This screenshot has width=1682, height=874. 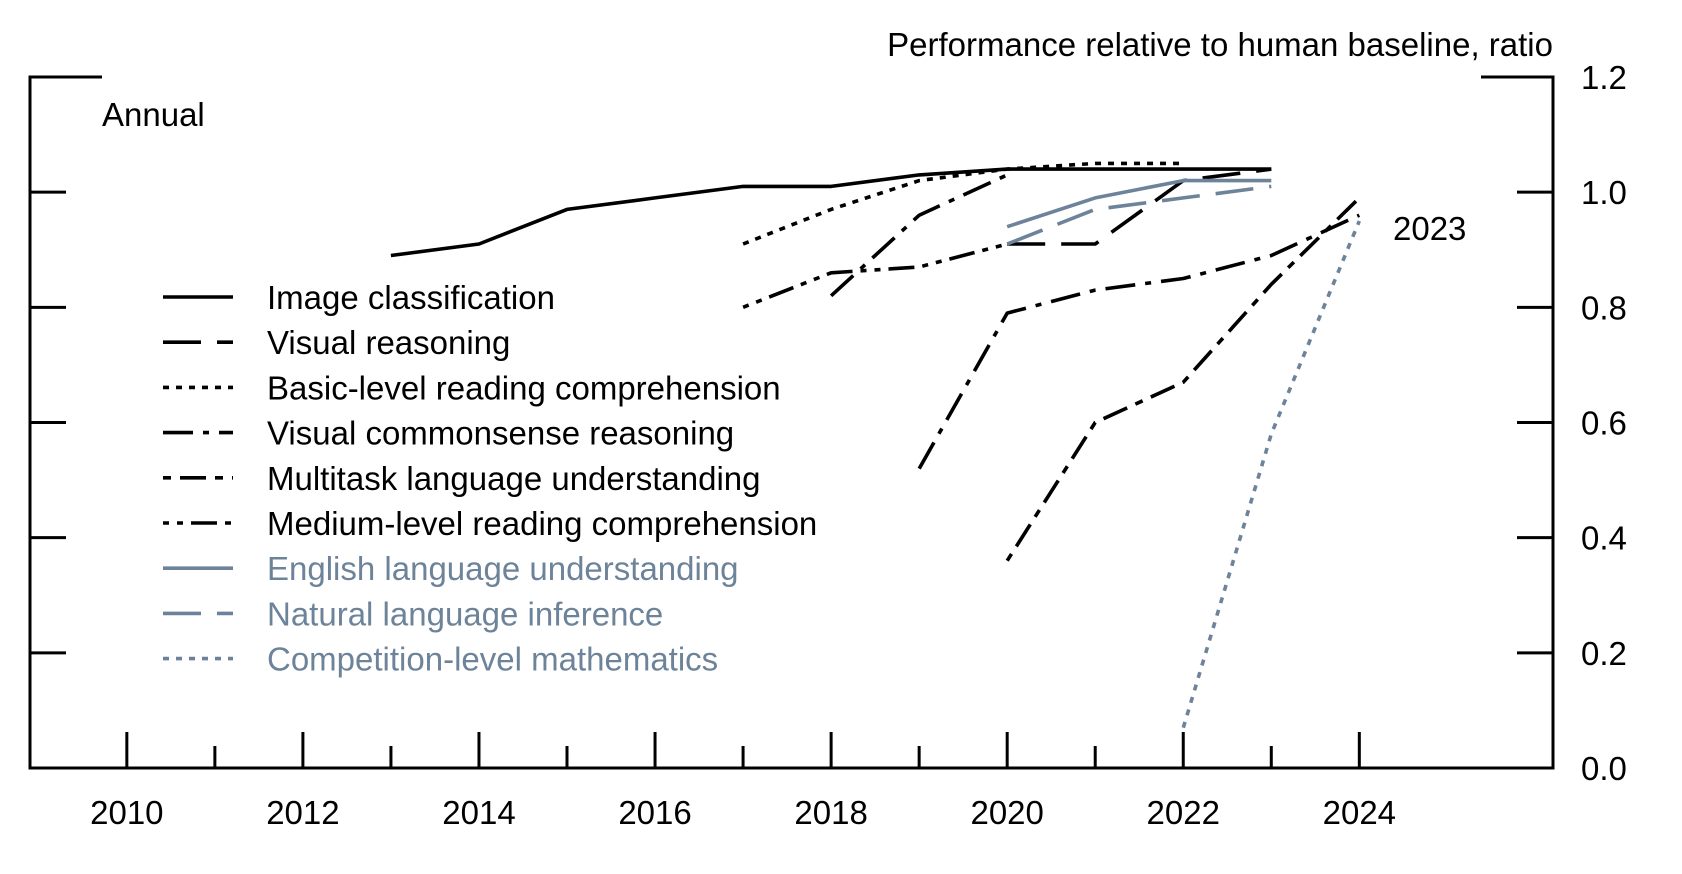 What do you see at coordinates (1429, 228) in the screenshot?
I see `end-annotation: 2023` at bounding box center [1429, 228].